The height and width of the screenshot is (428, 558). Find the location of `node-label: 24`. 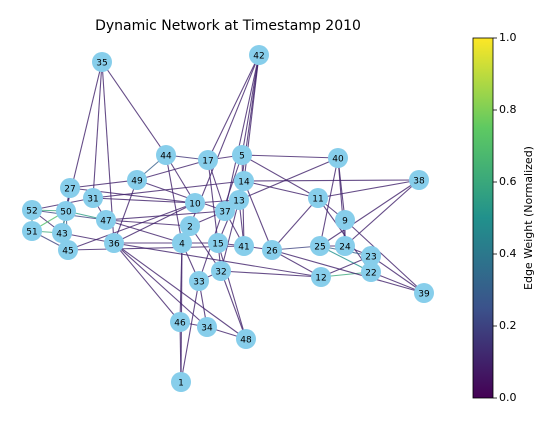

node-label: 24 is located at coordinates (345, 248).